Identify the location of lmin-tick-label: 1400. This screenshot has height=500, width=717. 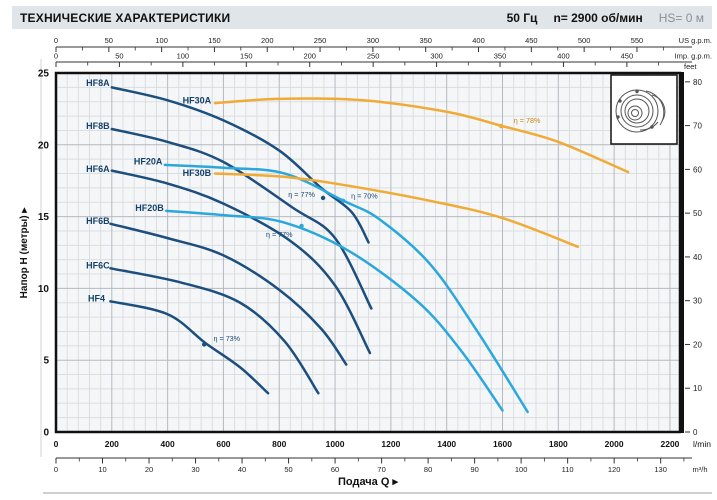
(446, 444).